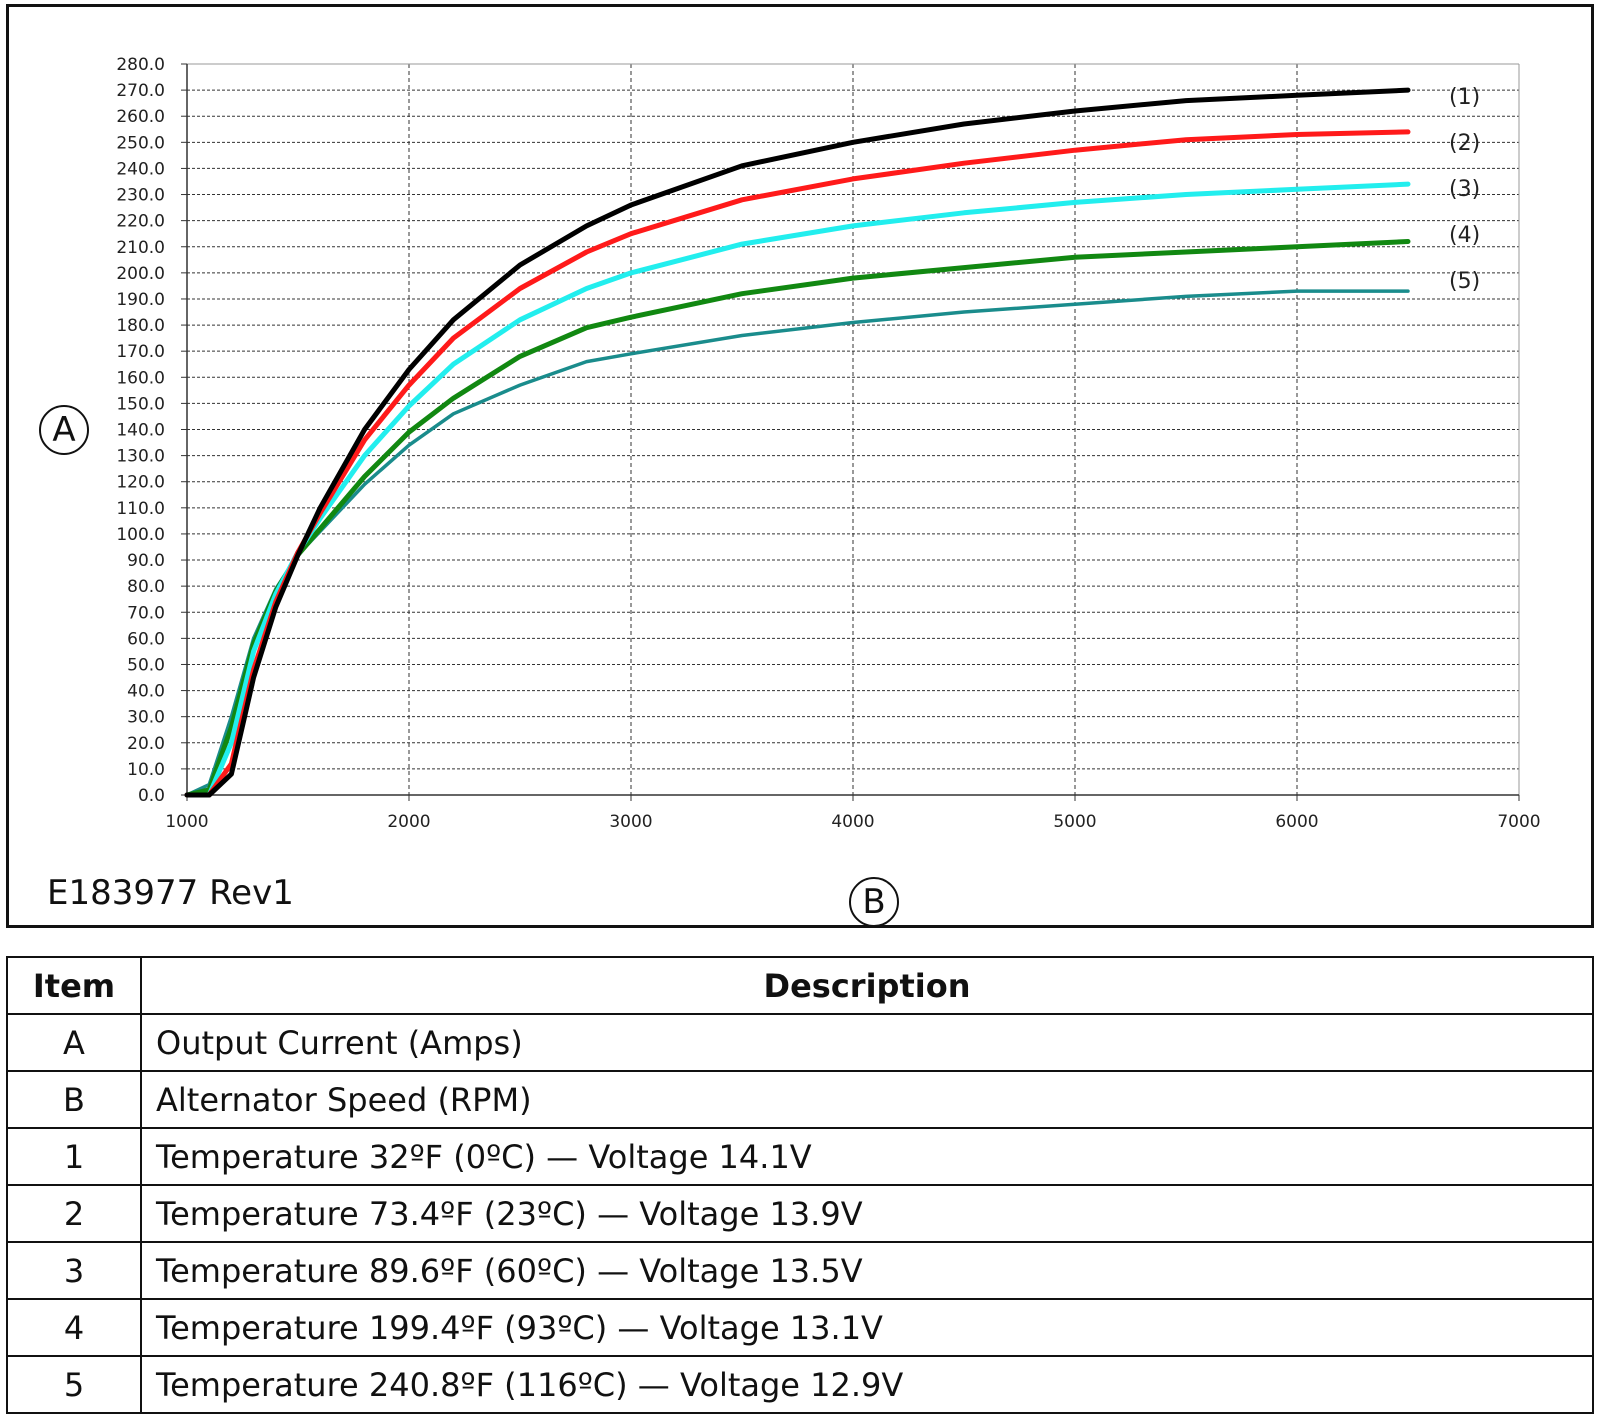 The height and width of the screenshot is (1427, 1600). Describe the element at coordinates (146, 770) in the screenshot. I see `y-tick-label: 10.0` at that location.